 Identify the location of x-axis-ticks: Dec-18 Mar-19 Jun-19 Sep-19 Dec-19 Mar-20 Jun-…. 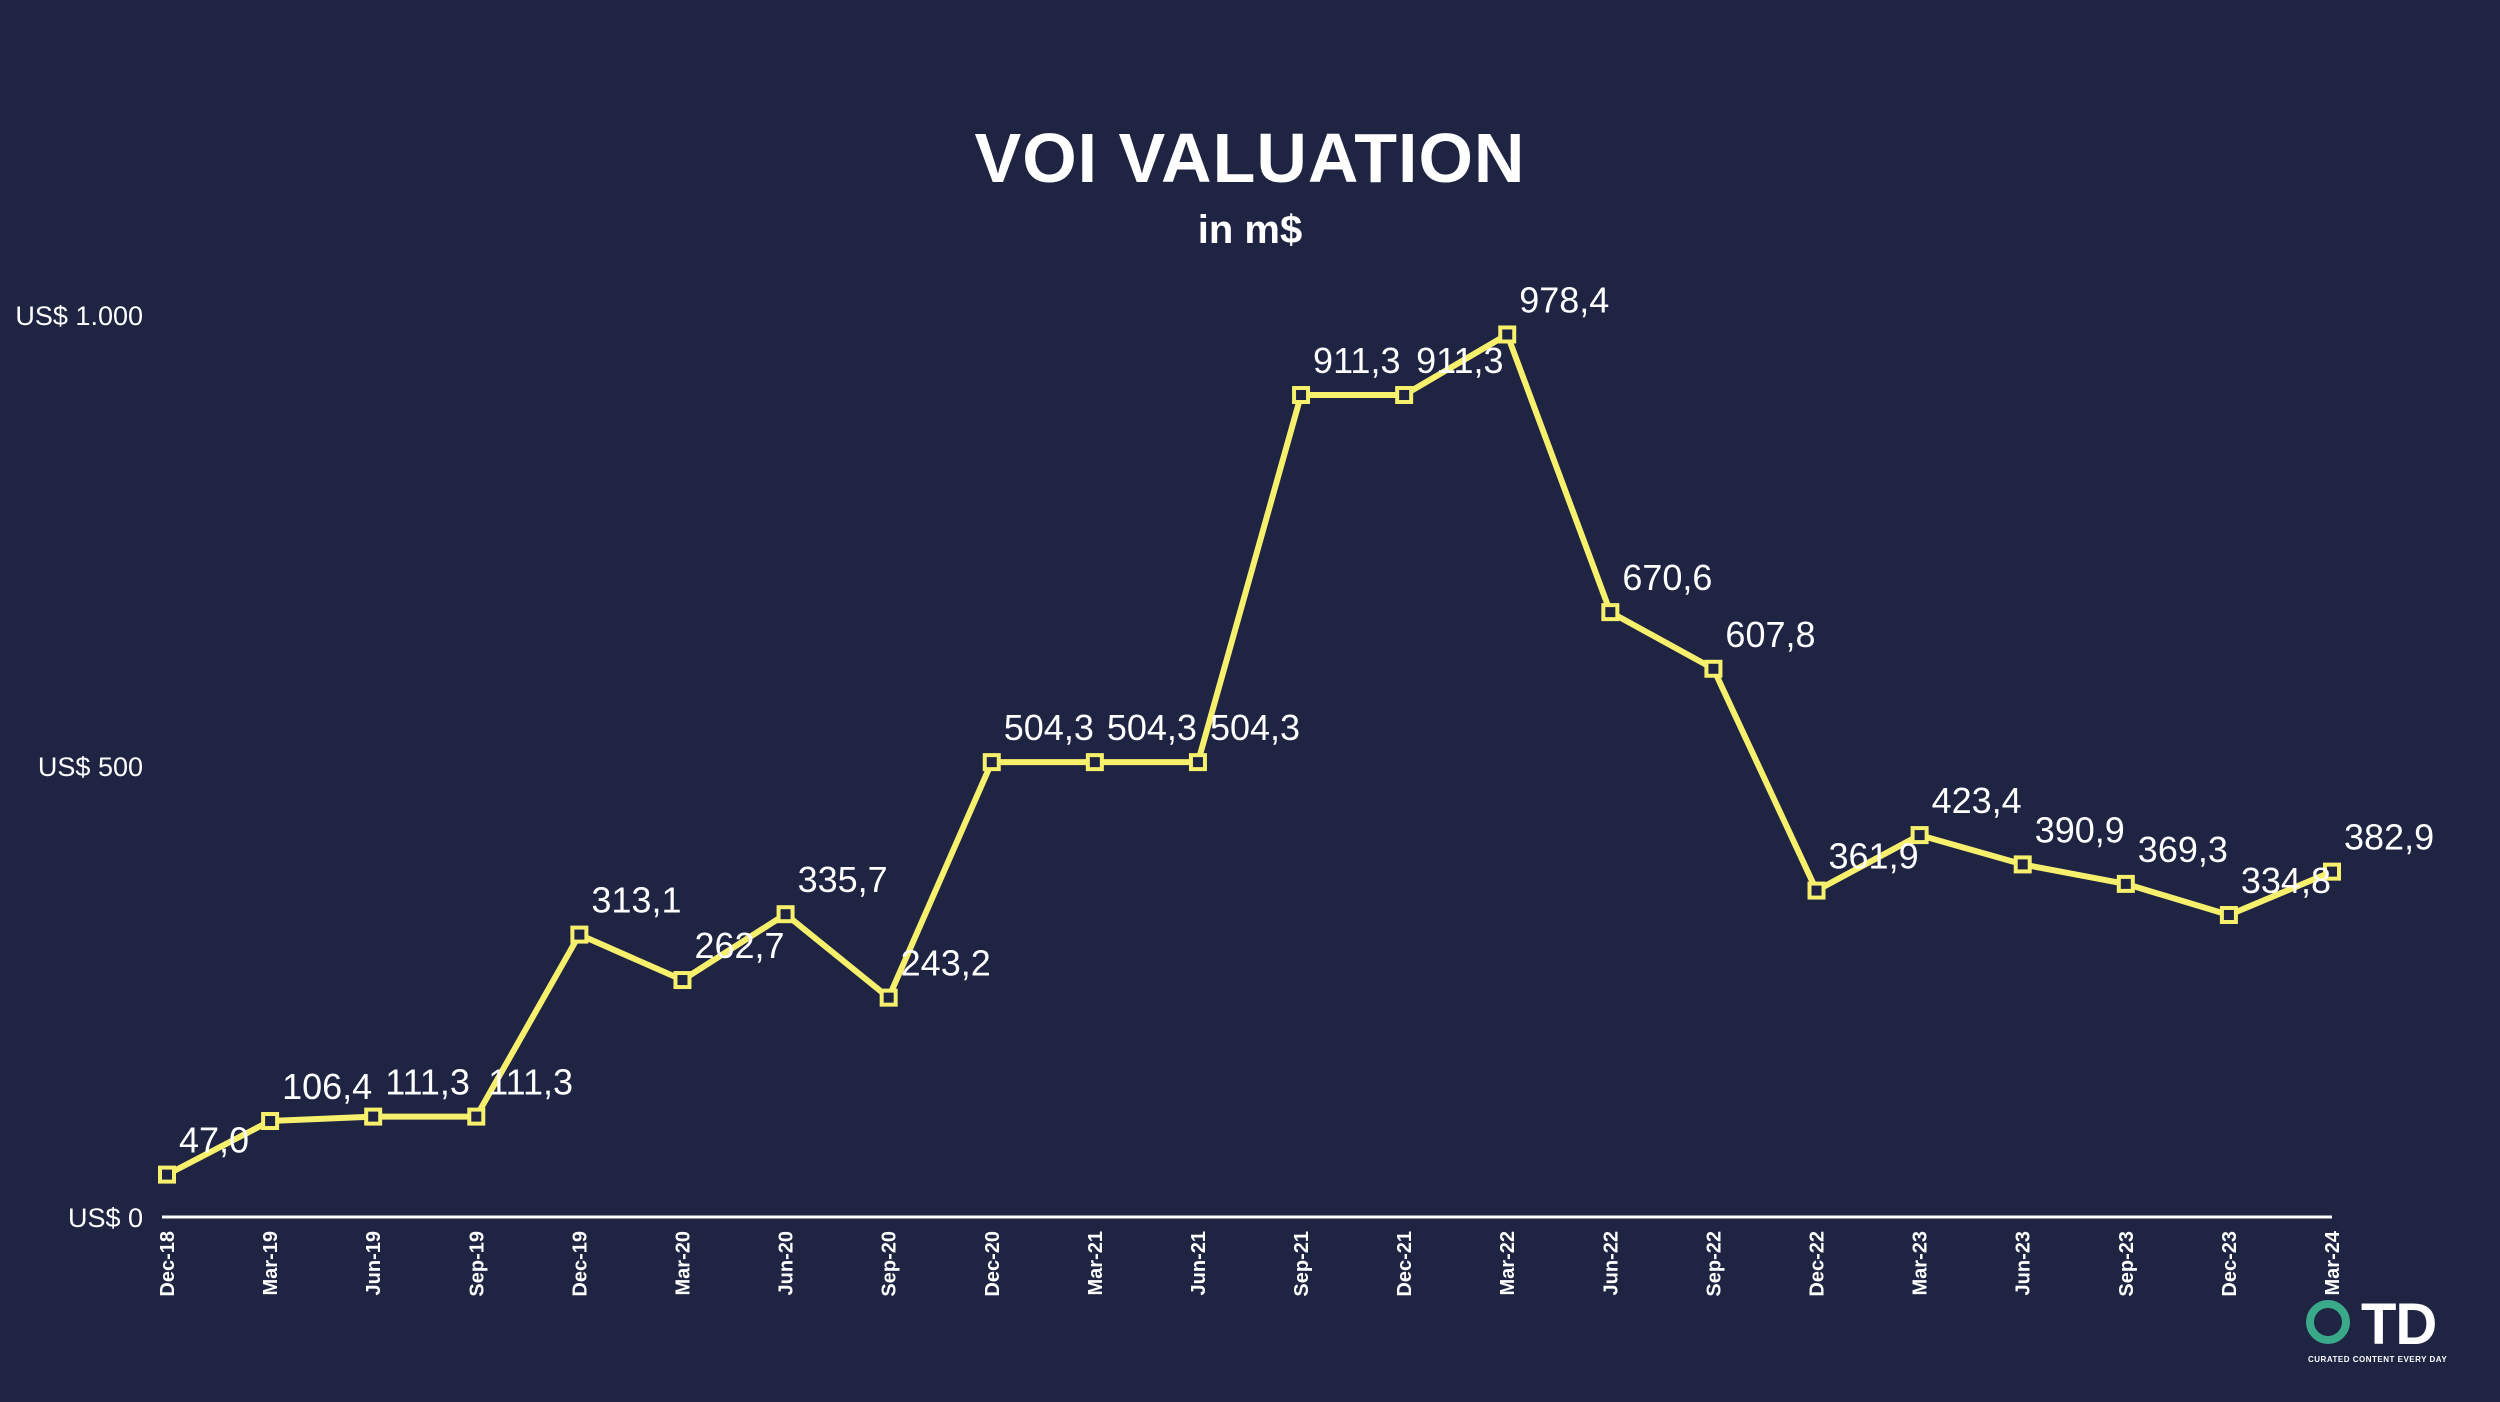
(1250, 1263).